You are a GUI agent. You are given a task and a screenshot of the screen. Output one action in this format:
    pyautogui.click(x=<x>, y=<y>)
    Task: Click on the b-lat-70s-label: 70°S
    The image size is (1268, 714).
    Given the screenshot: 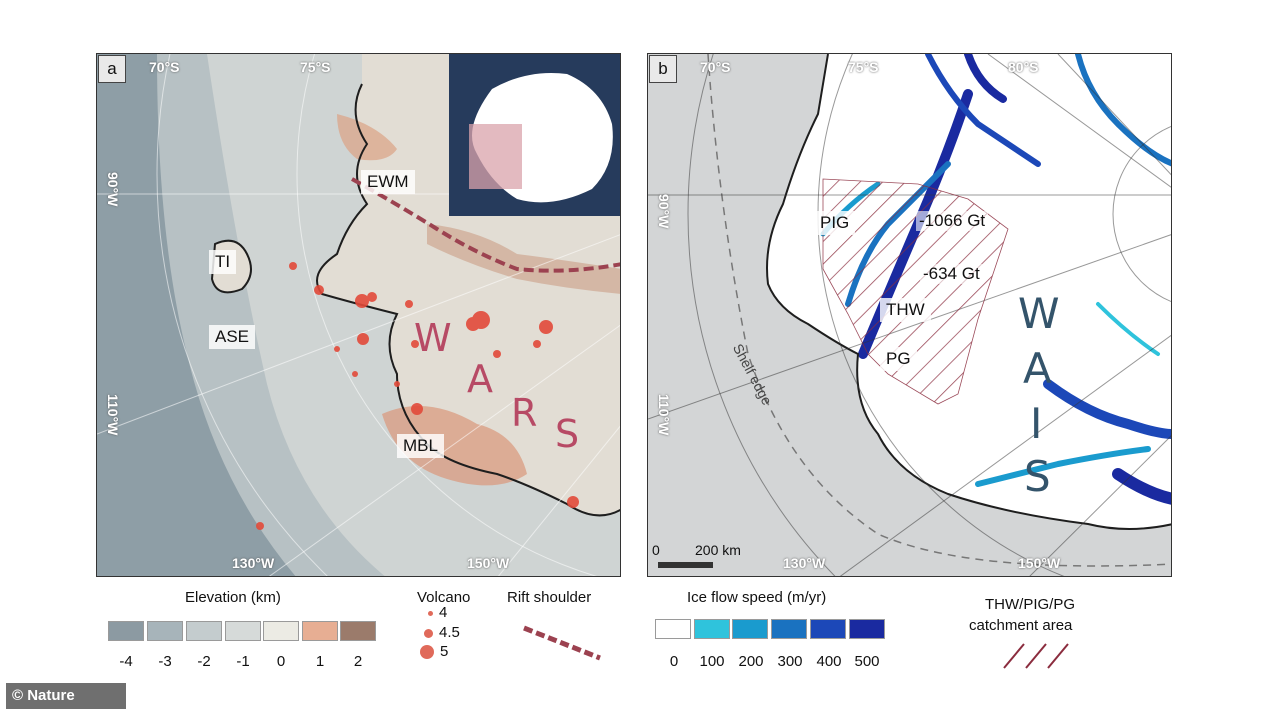 What is the action you would take?
    pyautogui.click(x=715, y=67)
    